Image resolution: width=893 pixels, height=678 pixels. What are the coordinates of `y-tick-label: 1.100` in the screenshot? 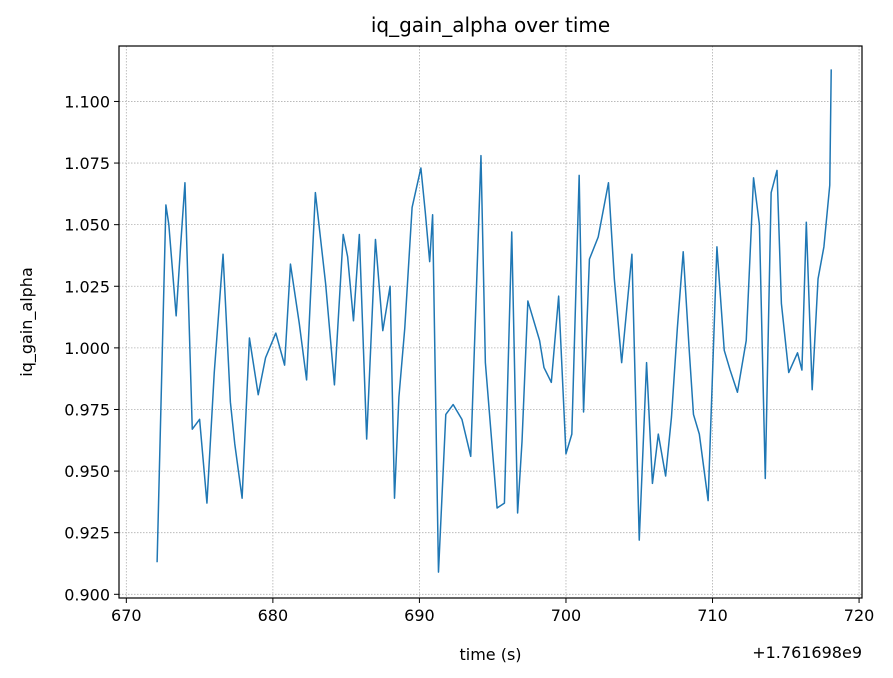 It's located at (87, 101).